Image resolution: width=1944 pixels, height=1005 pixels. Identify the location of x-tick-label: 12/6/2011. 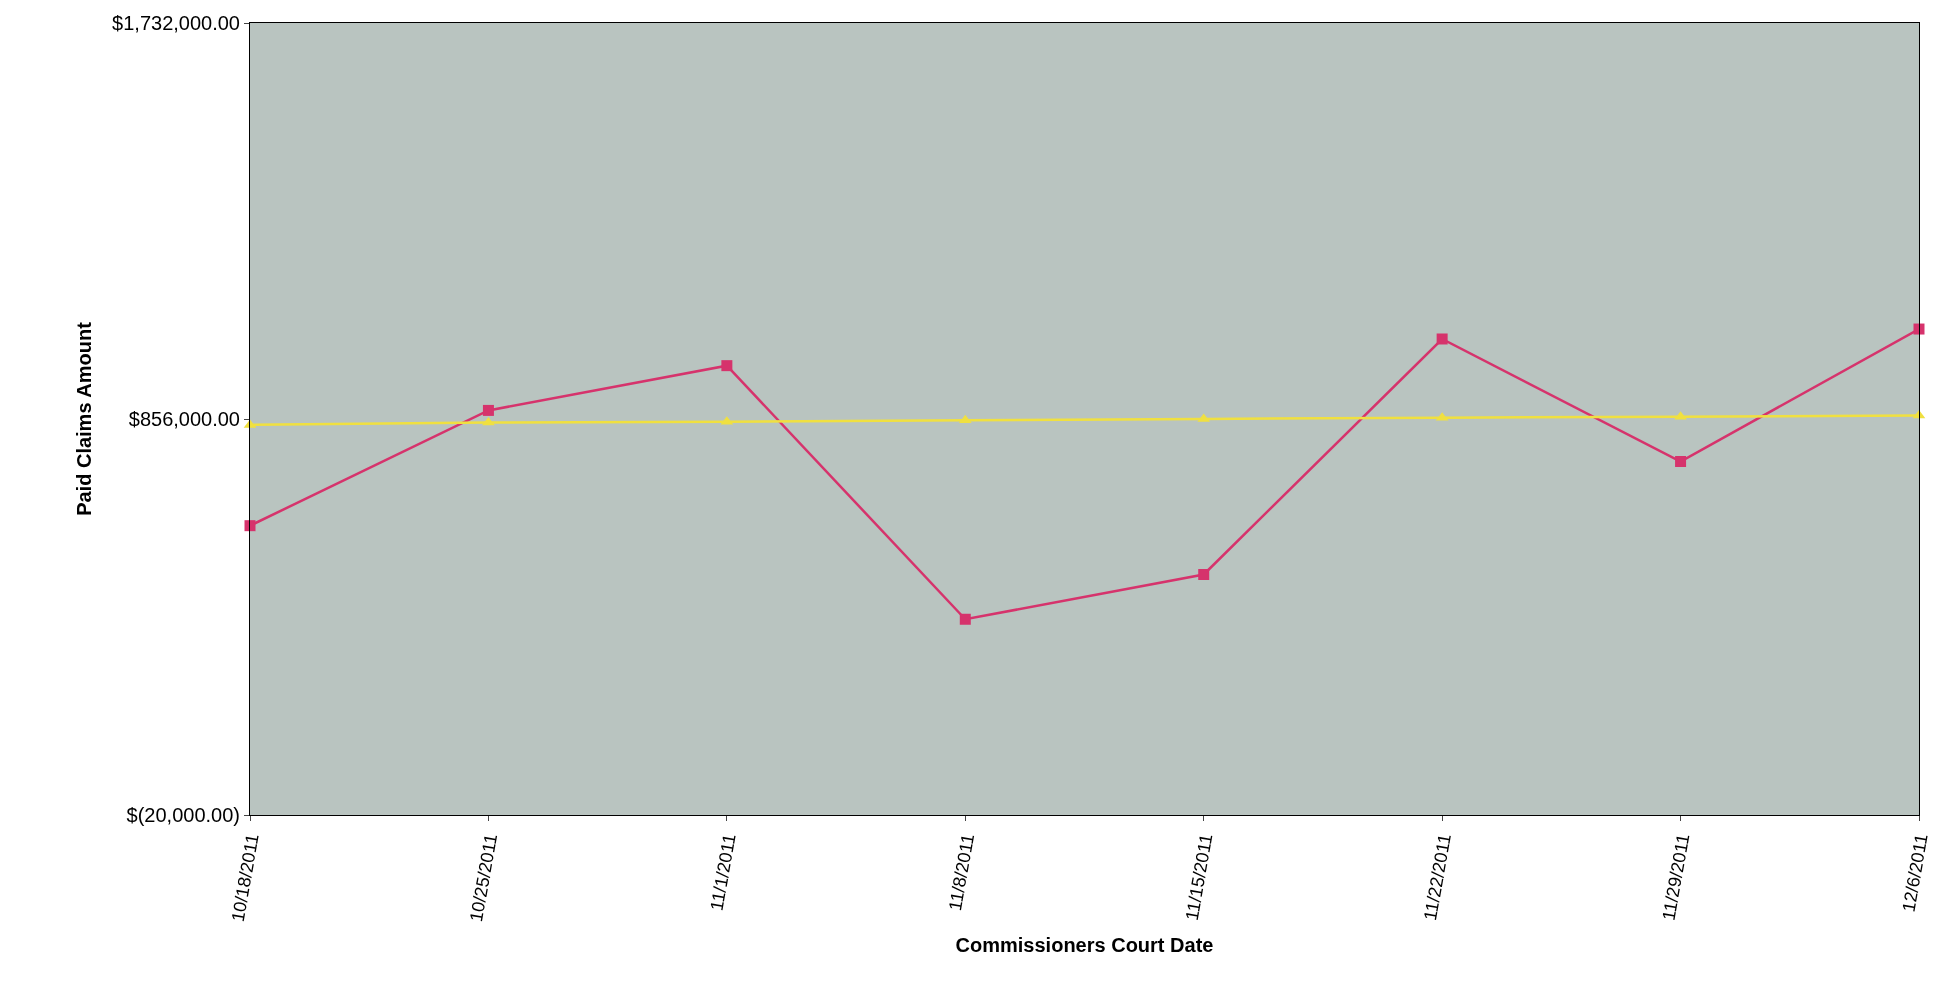
(1915, 873).